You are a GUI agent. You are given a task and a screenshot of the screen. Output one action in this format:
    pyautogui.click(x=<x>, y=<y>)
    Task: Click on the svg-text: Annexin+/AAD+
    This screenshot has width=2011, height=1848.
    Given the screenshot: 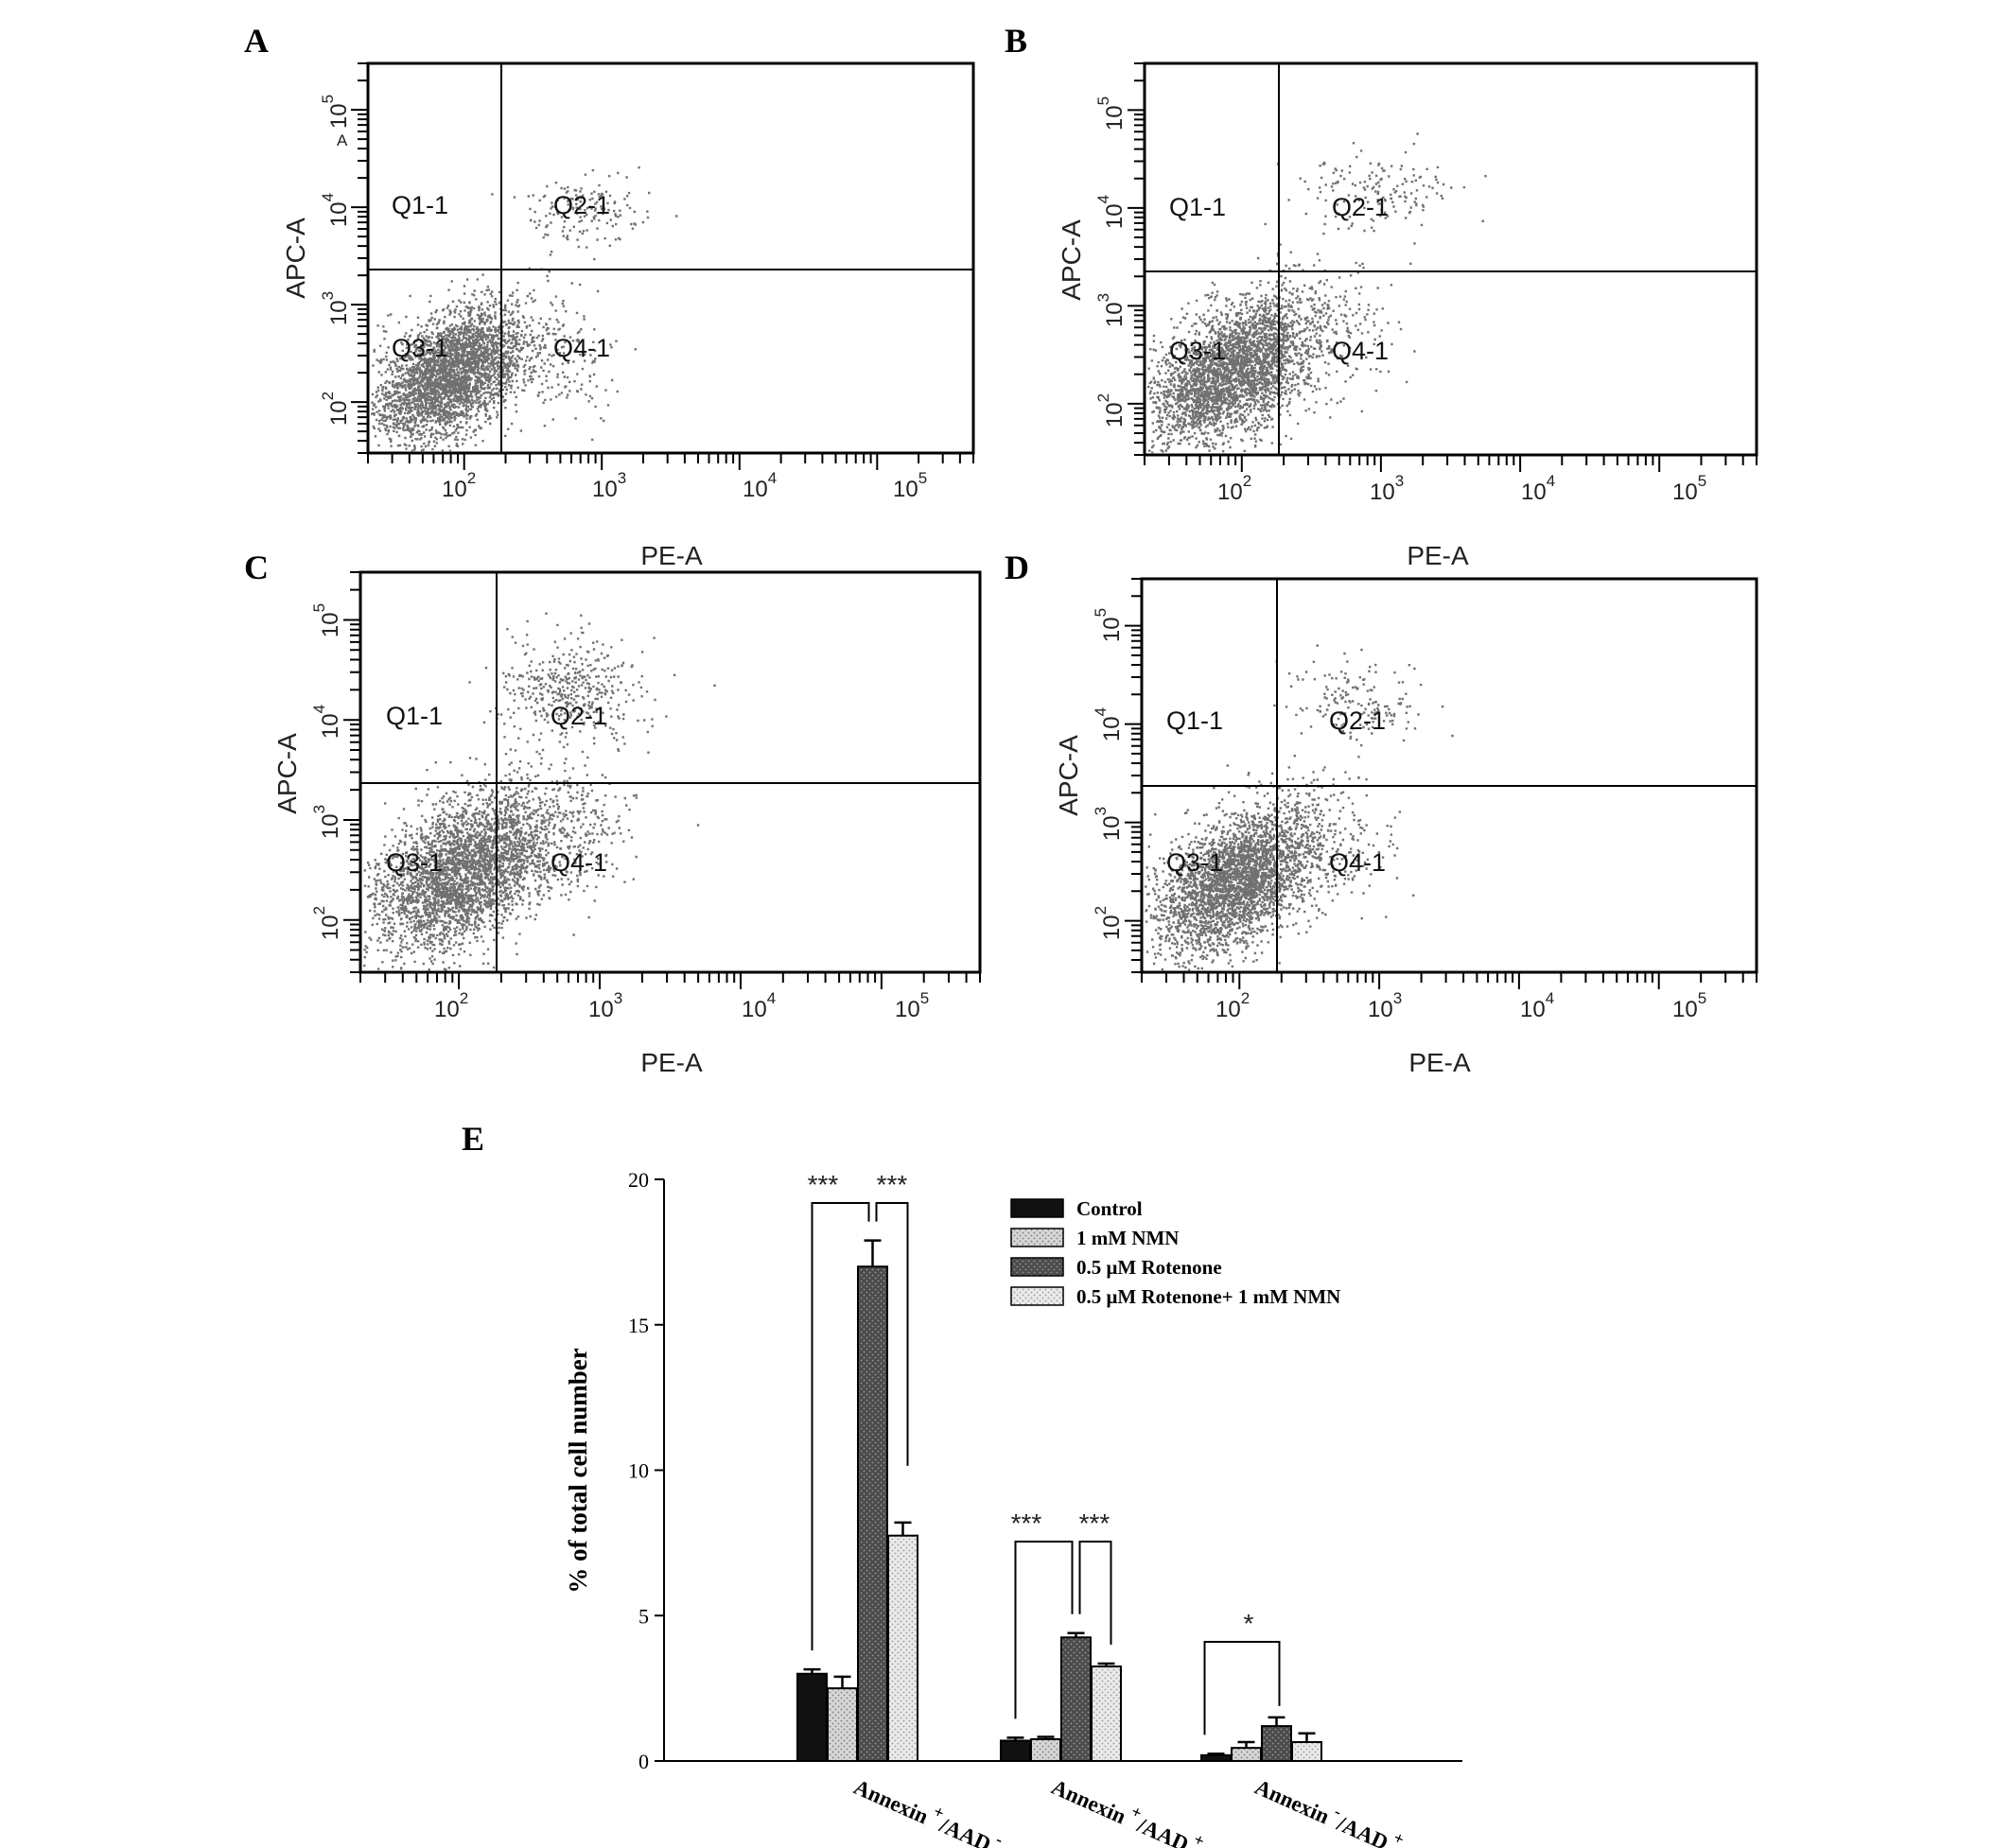 What is the action you would take?
    pyautogui.click(x=1128, y=1808)
    